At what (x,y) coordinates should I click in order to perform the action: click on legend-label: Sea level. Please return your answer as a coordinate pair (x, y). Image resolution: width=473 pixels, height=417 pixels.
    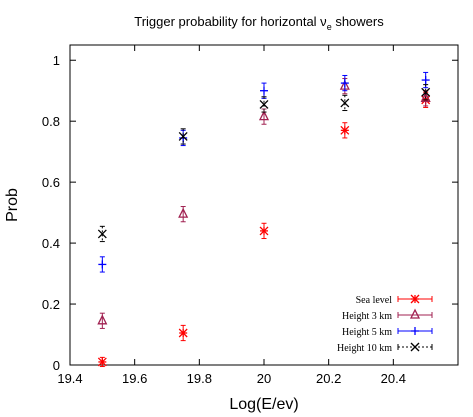
    Looking at the image, I should click on (374, 300).